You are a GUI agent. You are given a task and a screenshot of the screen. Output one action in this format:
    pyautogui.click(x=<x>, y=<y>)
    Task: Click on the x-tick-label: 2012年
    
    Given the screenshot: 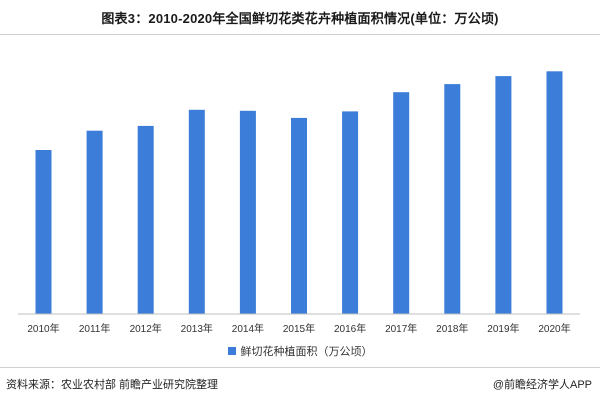 What is the action you would take?
    pyautogui.click(x=146, y=328)
    